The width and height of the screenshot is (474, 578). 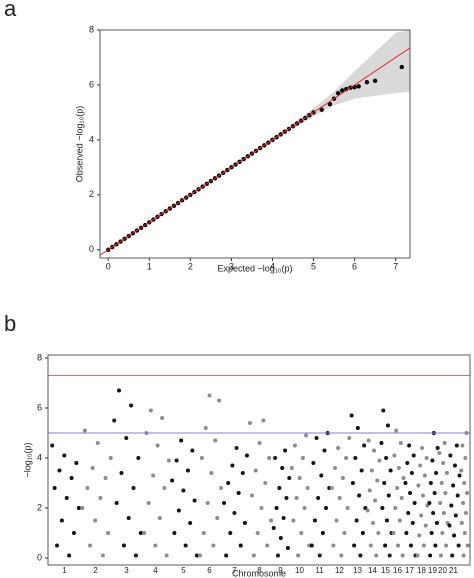 What do you see at coordinates (234, 570) in the screenshot?
I see `chromosome-label: 7` at bounding box center [234, 570].